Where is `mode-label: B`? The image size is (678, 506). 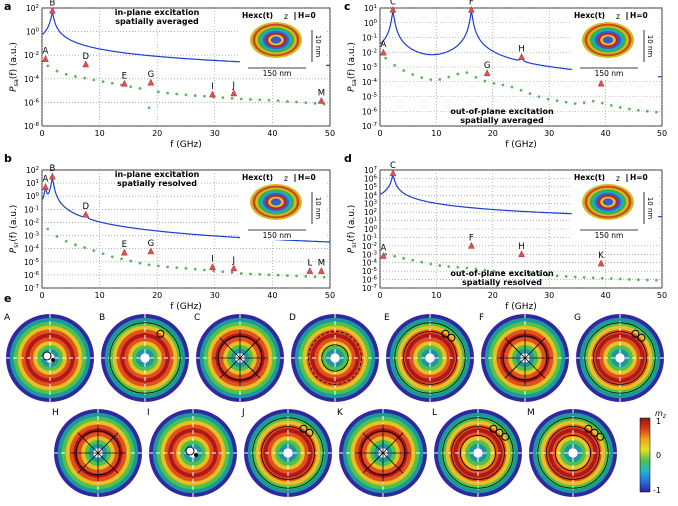
mode-label: B is located at coordinates (102, 318).